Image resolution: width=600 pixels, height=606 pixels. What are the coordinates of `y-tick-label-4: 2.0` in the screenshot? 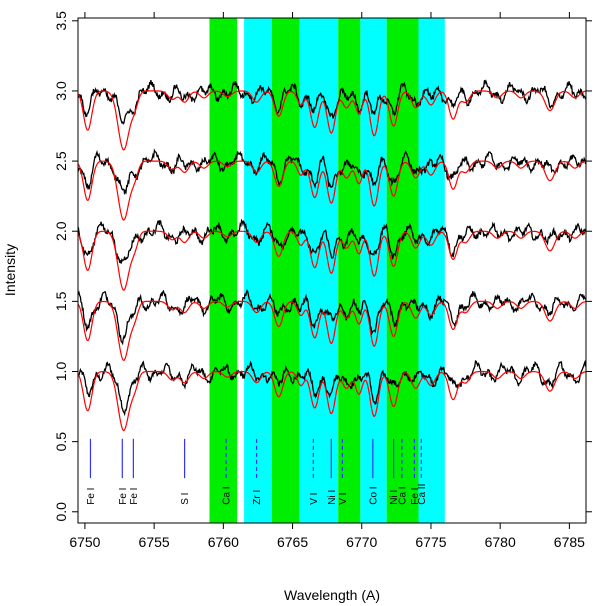 It's located at (61, 231).